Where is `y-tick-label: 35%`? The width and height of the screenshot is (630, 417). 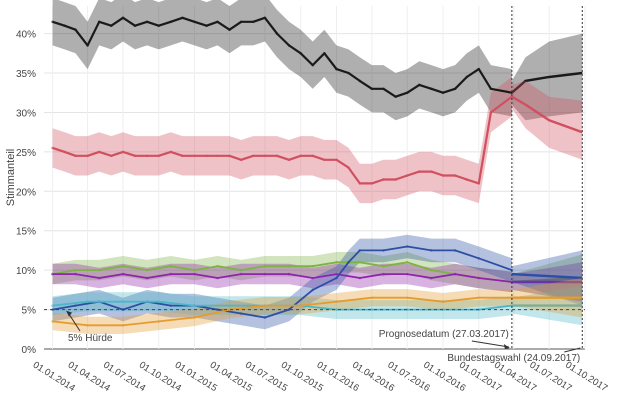 y-tick-label: 35% is located at coordinates (26, 74).